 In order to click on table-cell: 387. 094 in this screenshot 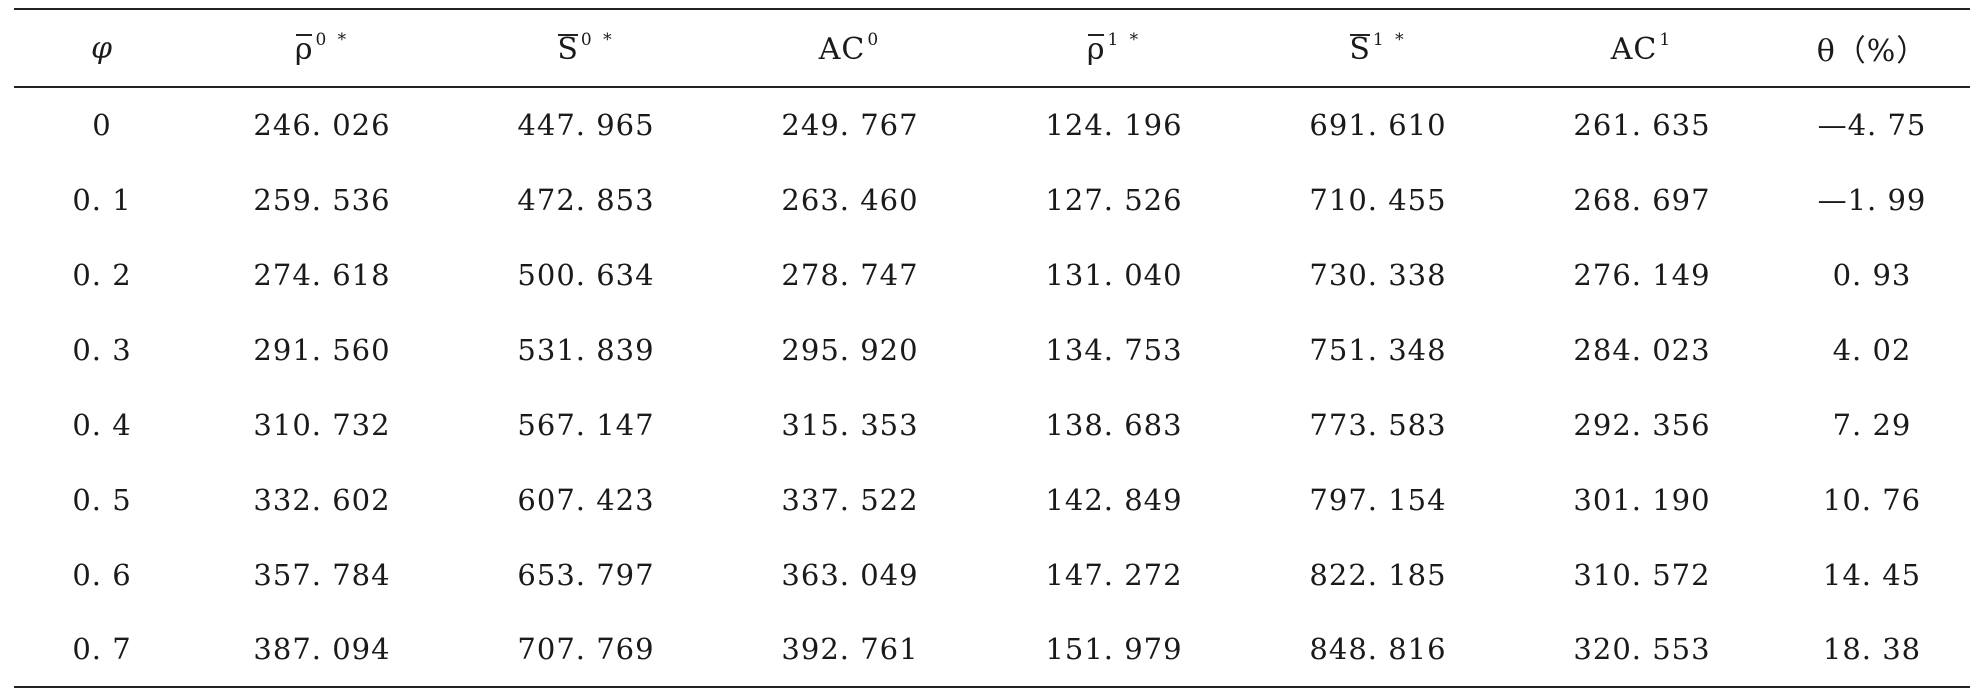, I will do `click(322, 649)`.